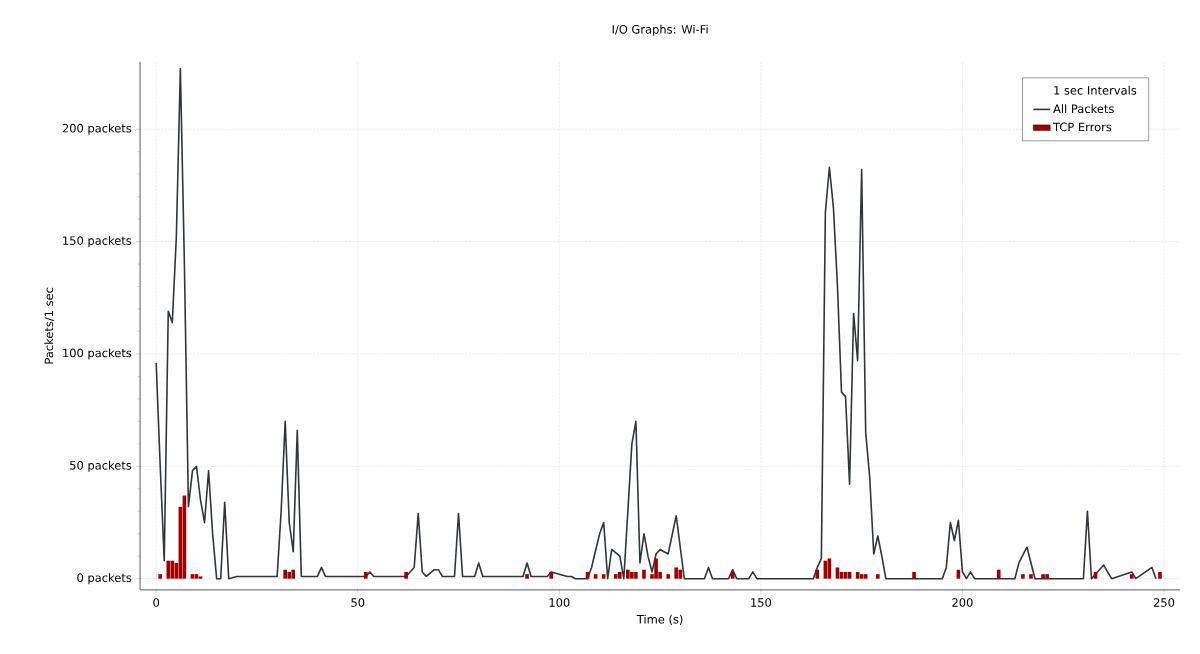 The height and width of the screenshot is (654, 1200). What do you see at coordinates (358, 602) in the screenshot?
I see `x-tick-label: 50` at bounding box center [358, 602].